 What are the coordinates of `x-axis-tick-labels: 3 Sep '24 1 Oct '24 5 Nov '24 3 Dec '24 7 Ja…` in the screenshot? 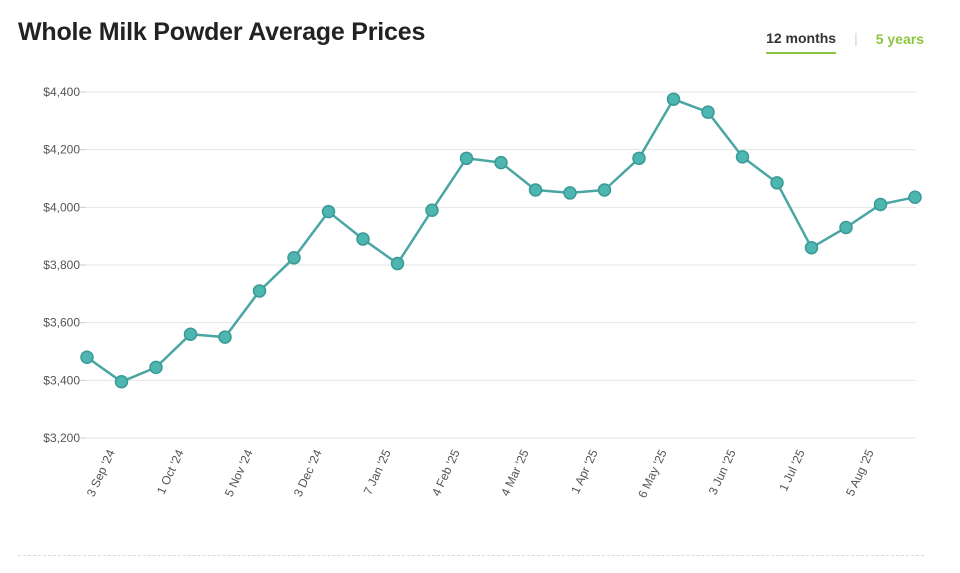 It's located at (480, 473).